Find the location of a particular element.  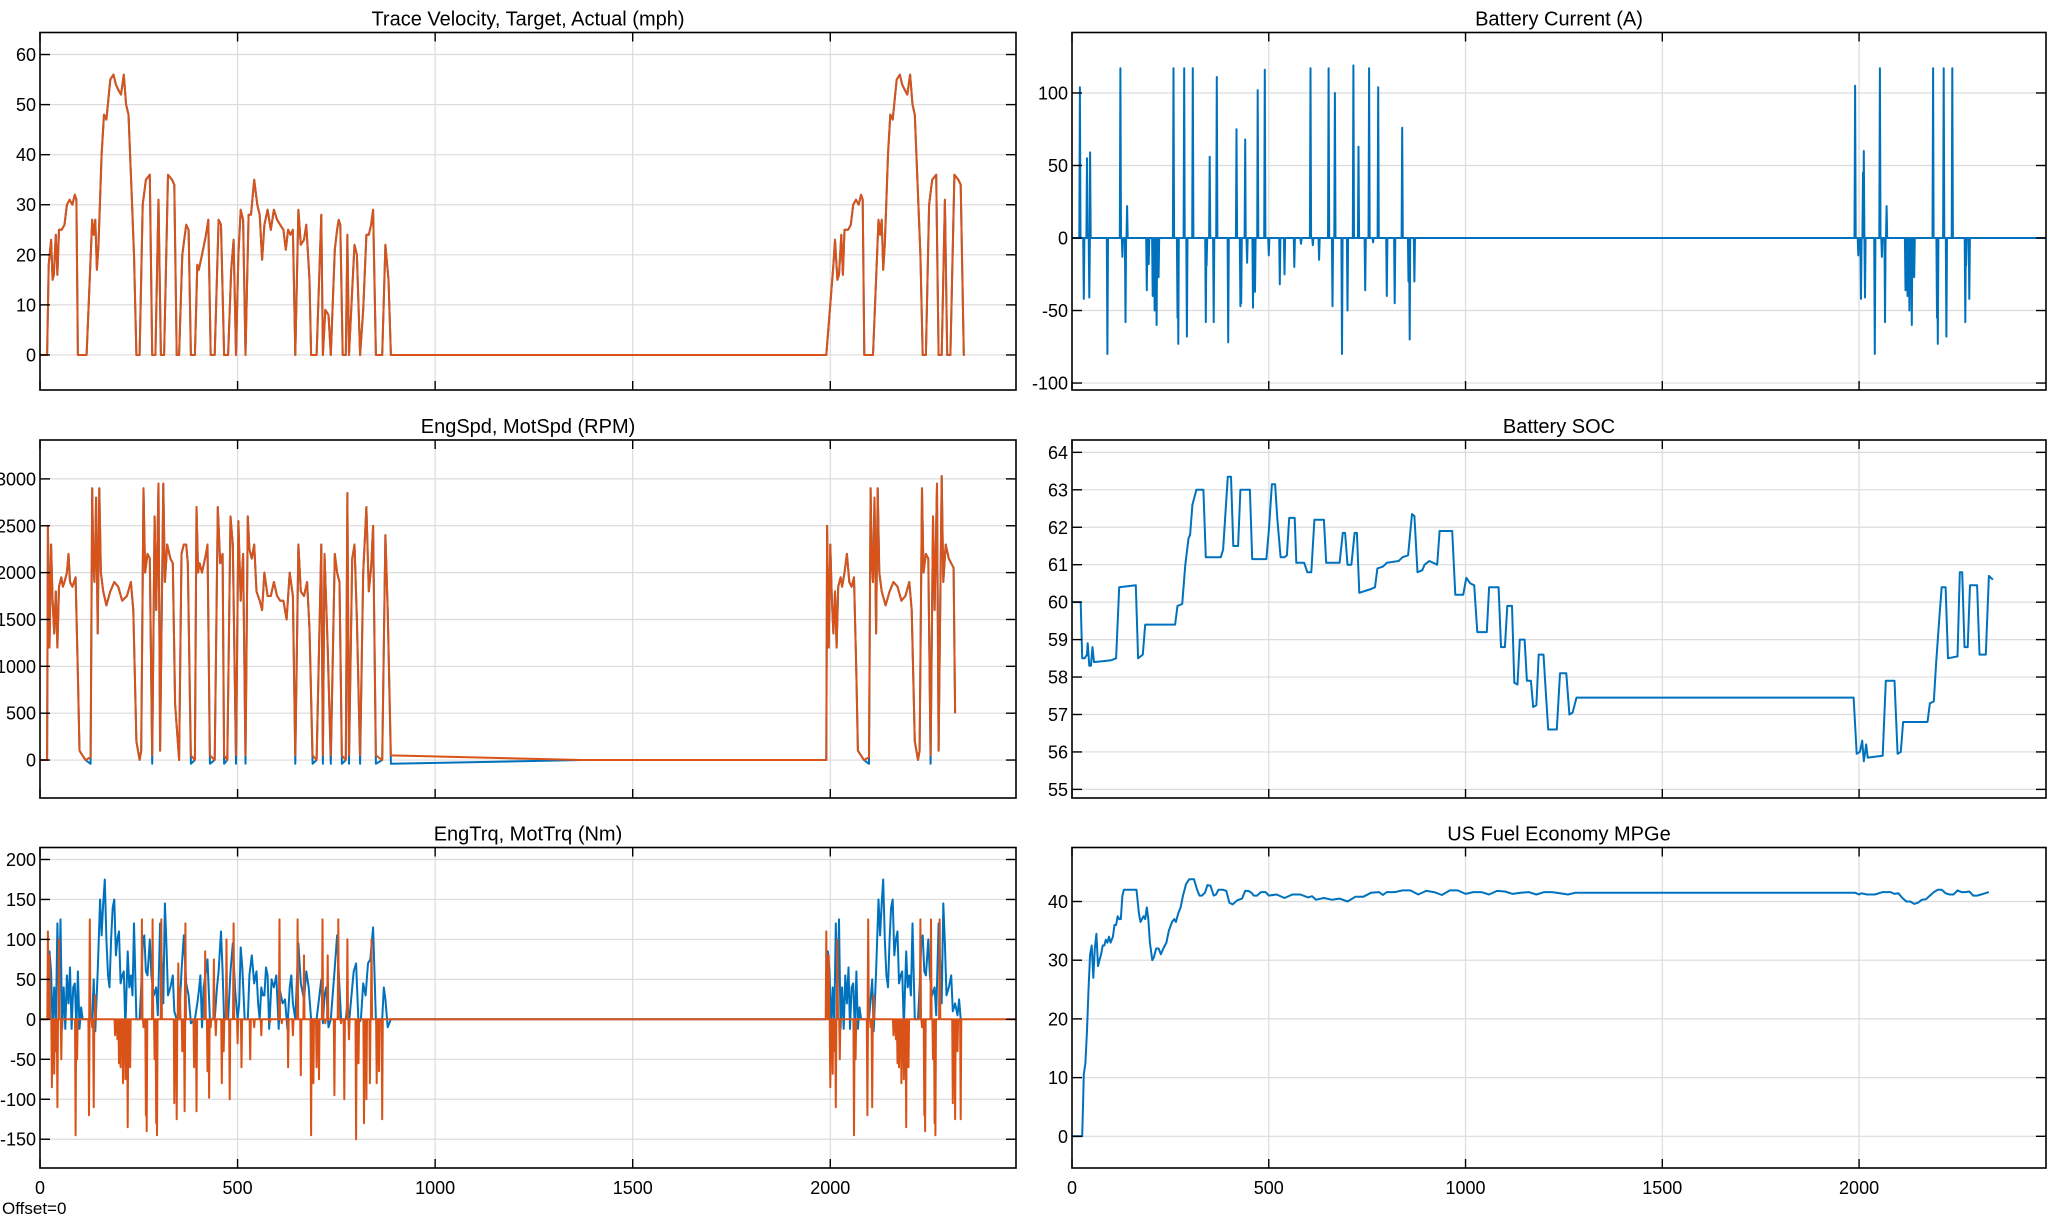

y-tick-label: 1000 is located at coordinates (18, 667).